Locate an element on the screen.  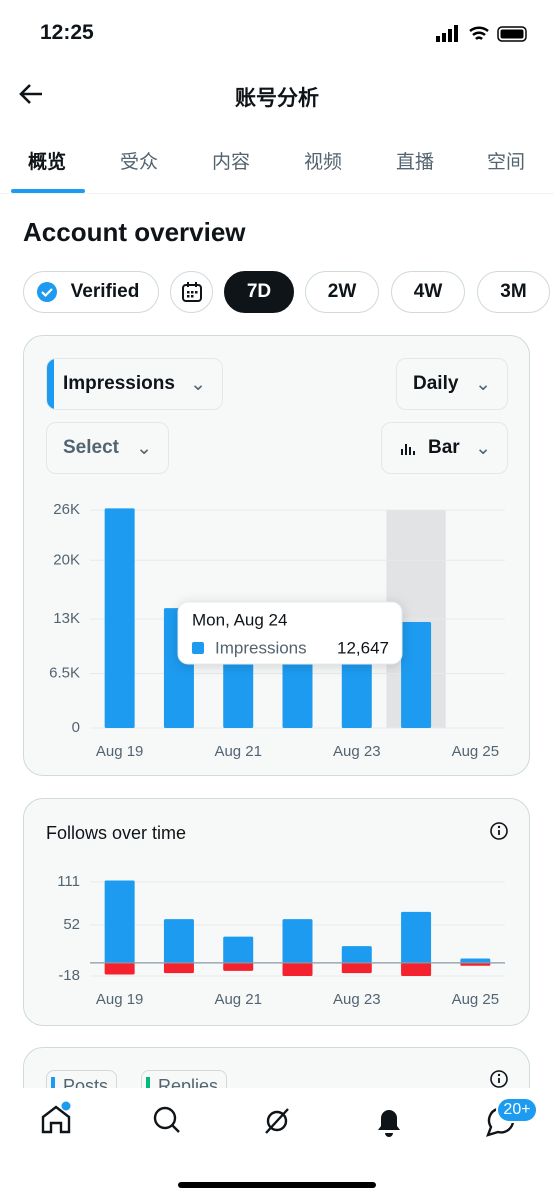
dropdown-label: Daily is located at coordinates (436, 383).